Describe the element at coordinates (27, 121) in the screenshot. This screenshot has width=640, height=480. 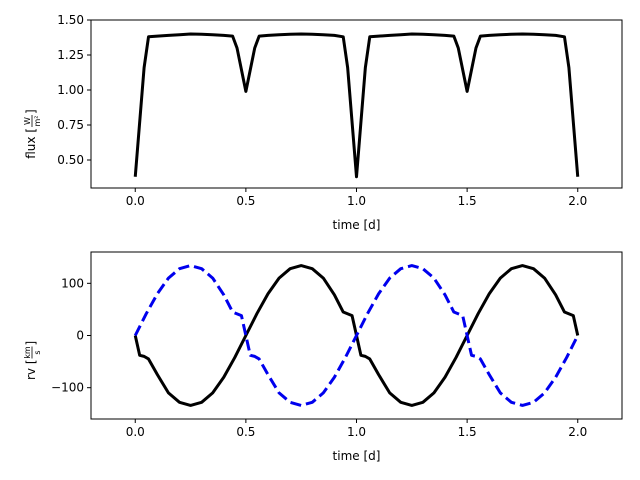
I see `y-axis-label-numerator: W` at that location.